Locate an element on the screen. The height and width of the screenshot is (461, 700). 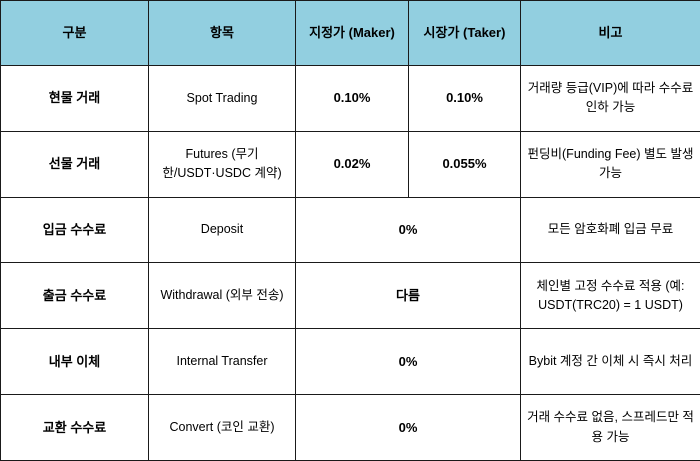
cell-item: Internal Transfer is located at coordinates (222, 362).